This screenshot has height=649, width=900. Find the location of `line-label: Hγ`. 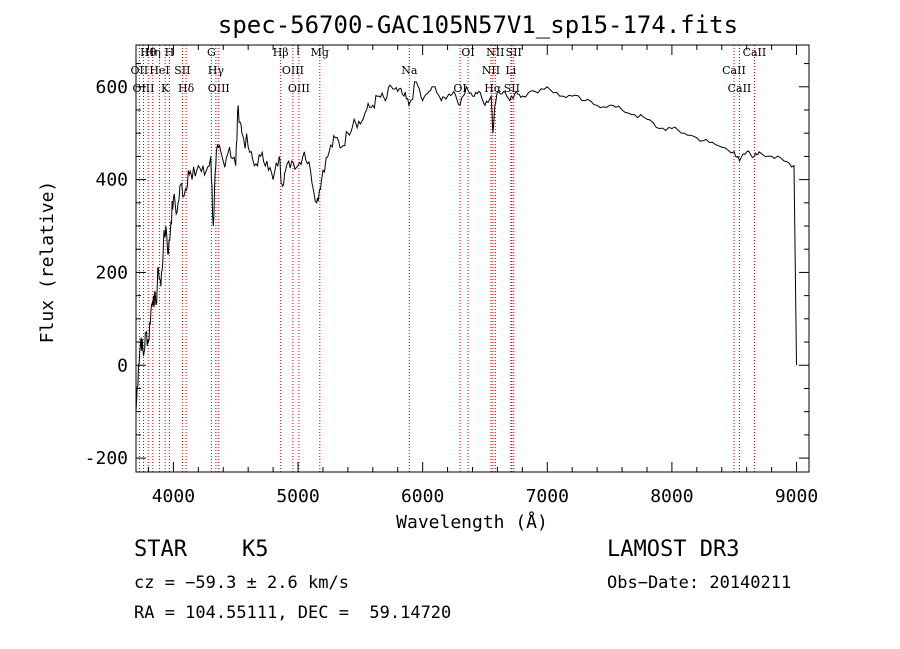

line-label: Hγ is located at coordinates (216, 70).